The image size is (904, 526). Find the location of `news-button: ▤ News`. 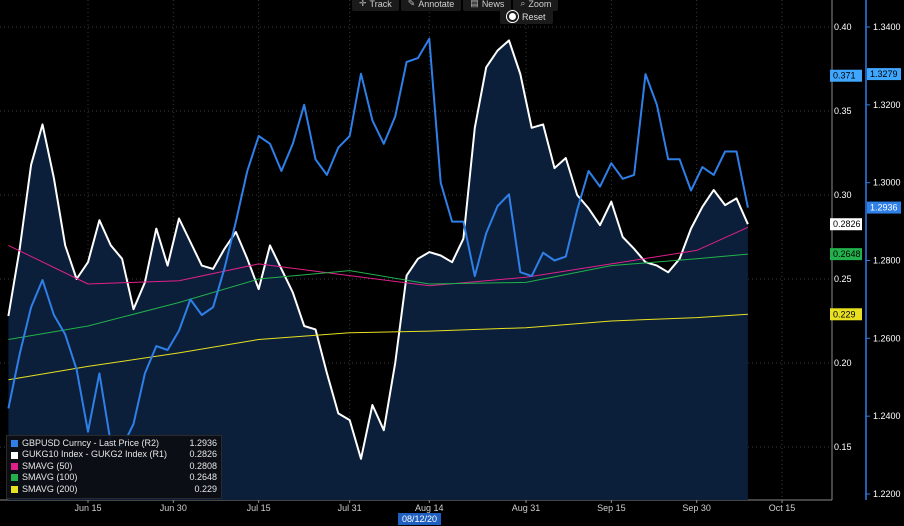

news-button: ▤ News is located at coordinates (487, 5).